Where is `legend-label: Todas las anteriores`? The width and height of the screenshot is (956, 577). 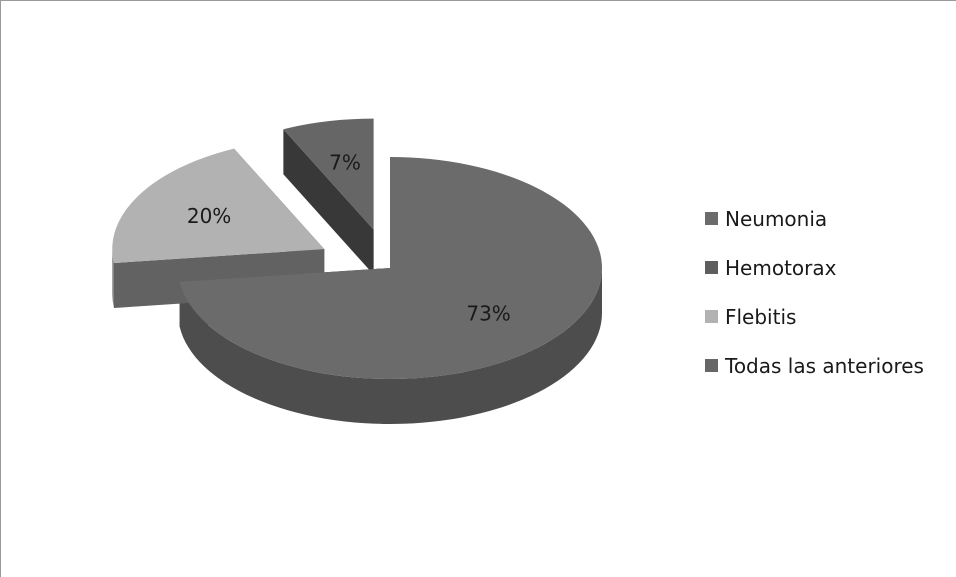 legend-label: Todas las anteriores is located at coordinates (824, 365).